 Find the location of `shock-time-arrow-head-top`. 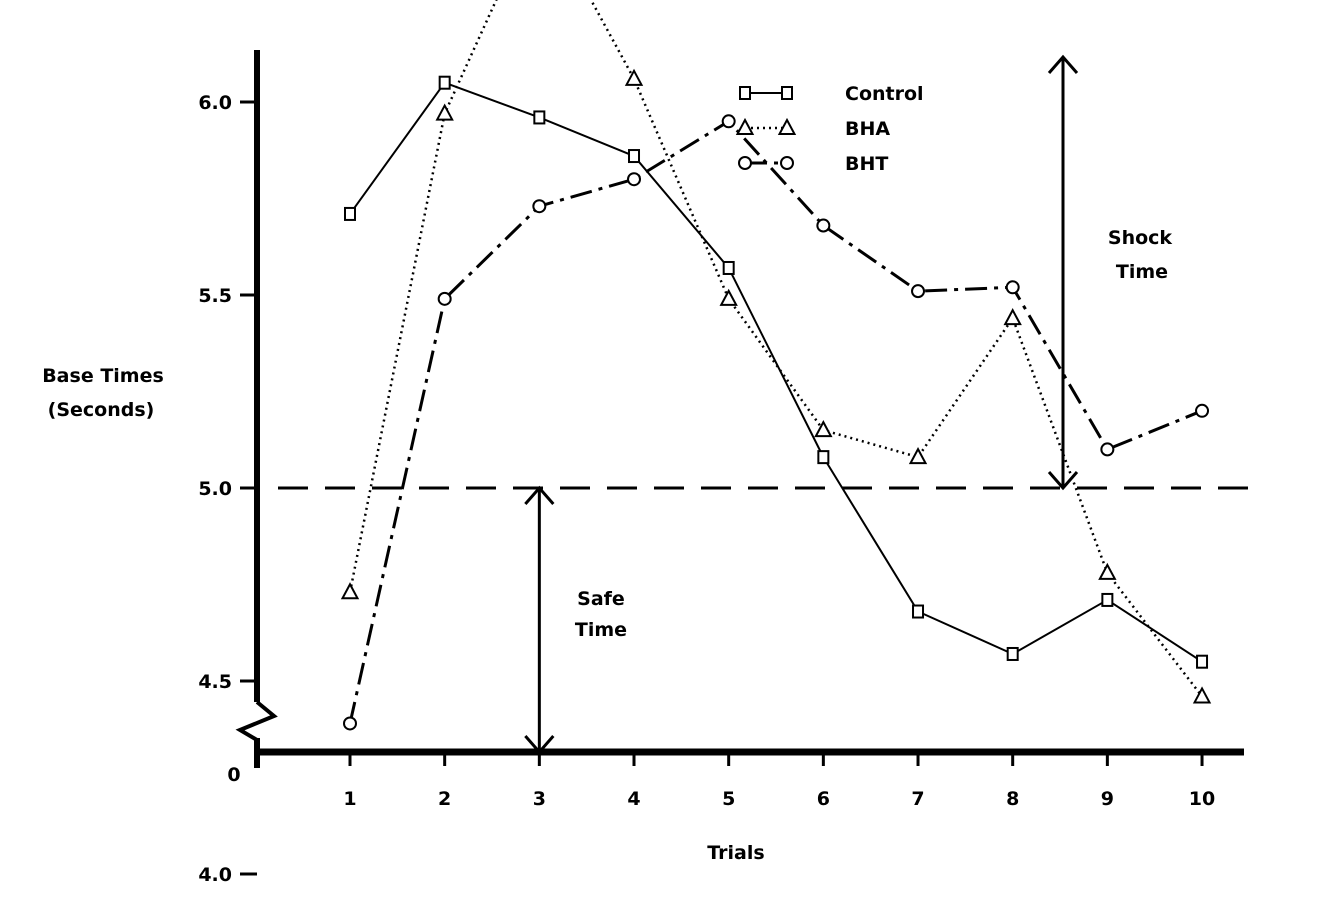

shock-time-arrow-head-top is located at coordinates (1063, 64).